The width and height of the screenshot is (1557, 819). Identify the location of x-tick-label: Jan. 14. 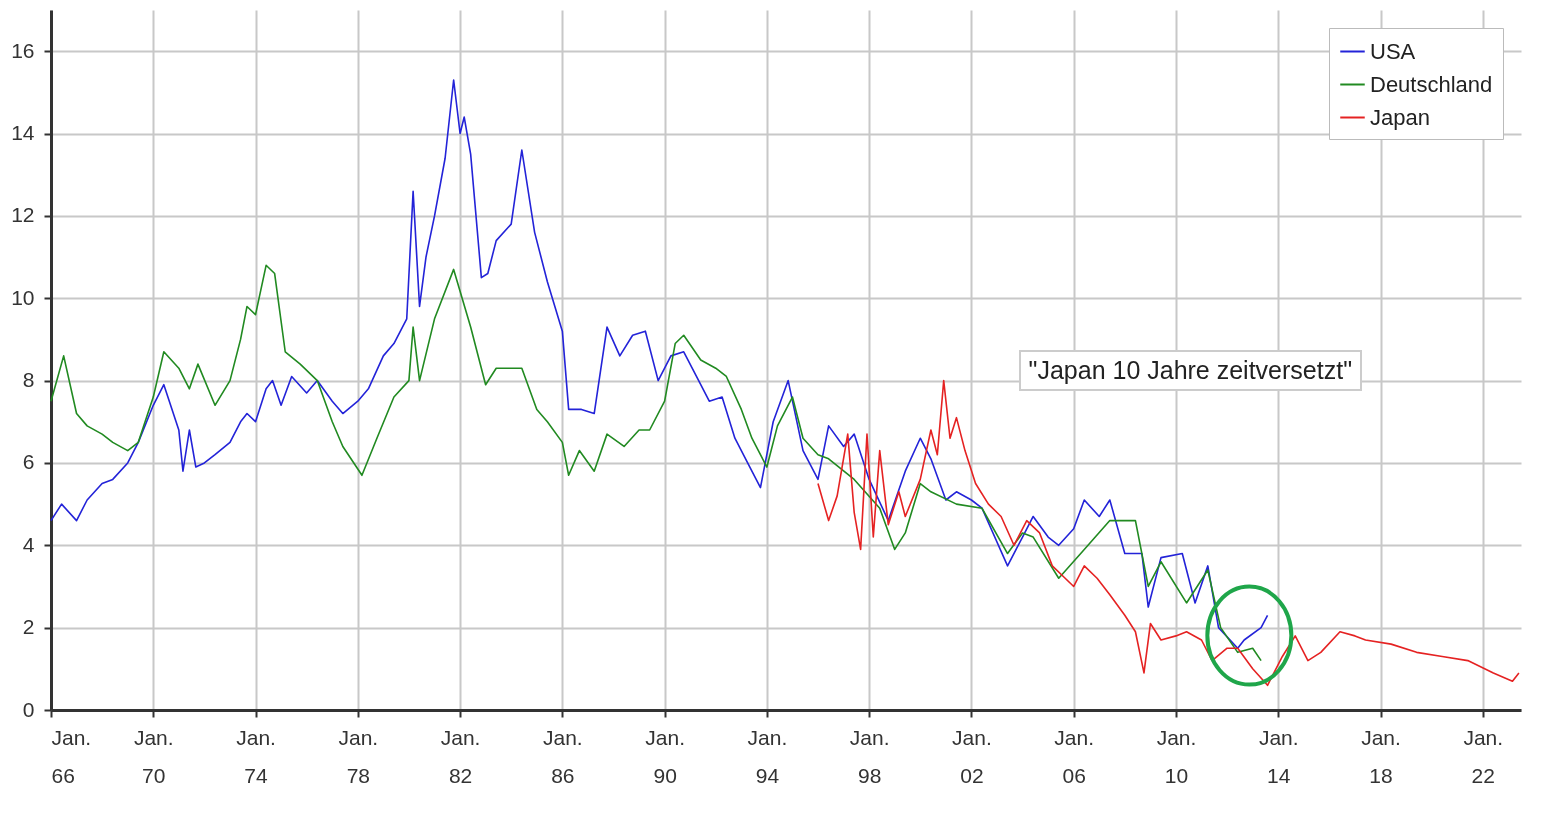
(1278, 756).